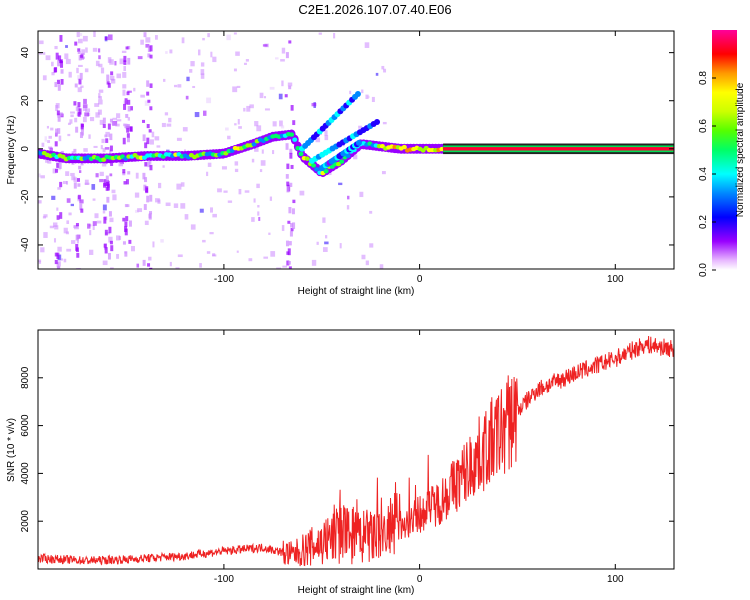 This screenshot has height=600, width=750. What do you see at coordinates (707, 174) in the screenshot?
I see `colorbar-ticks: 0.0 0.2 0.4 0.6 0.8` at bounding box center [707, 174].